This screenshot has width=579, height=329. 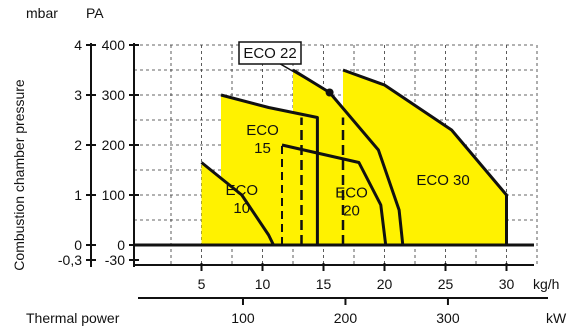 What do you see at coordinates (42, 13) in the screenshot?
I see `y-unit-left: mbar` at bounding box center [42, 13].